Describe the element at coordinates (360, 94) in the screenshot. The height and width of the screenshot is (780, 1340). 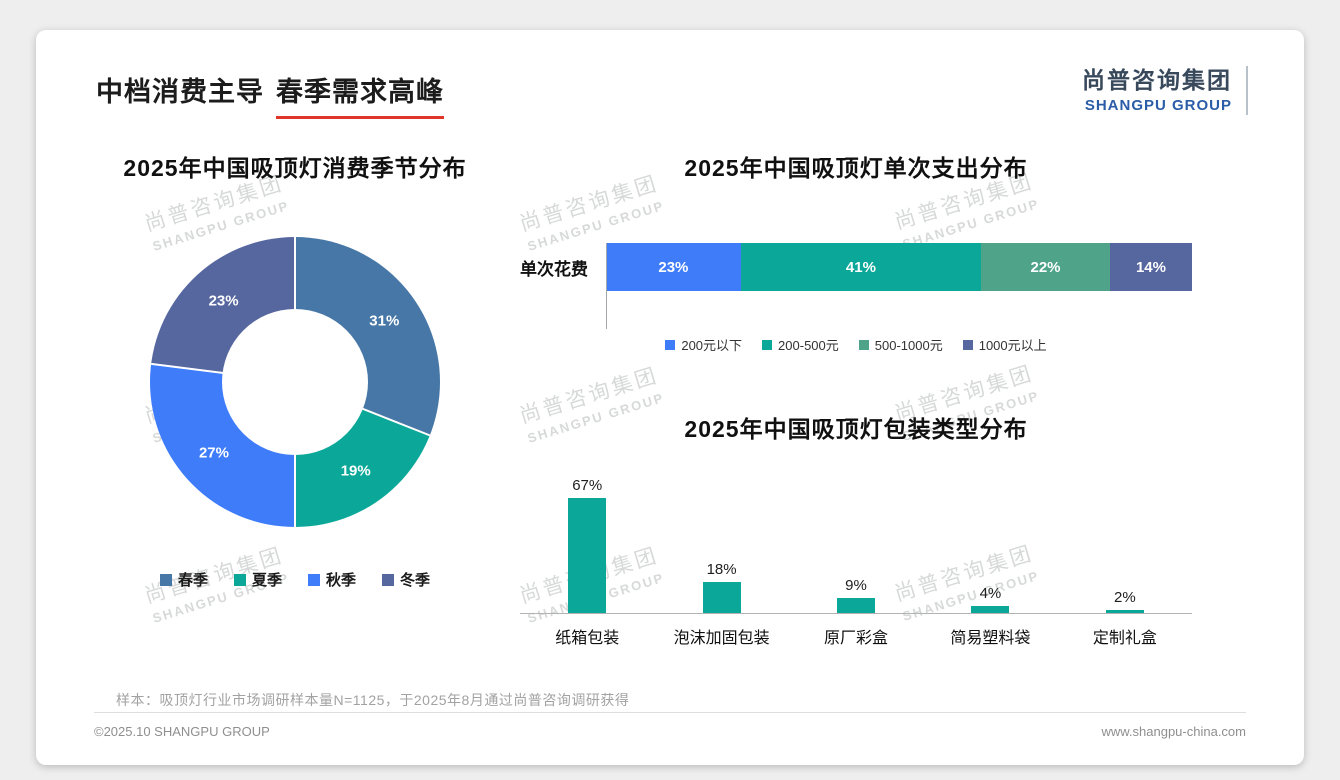
I see `title-part-2: 春季需求高峰` at that location.